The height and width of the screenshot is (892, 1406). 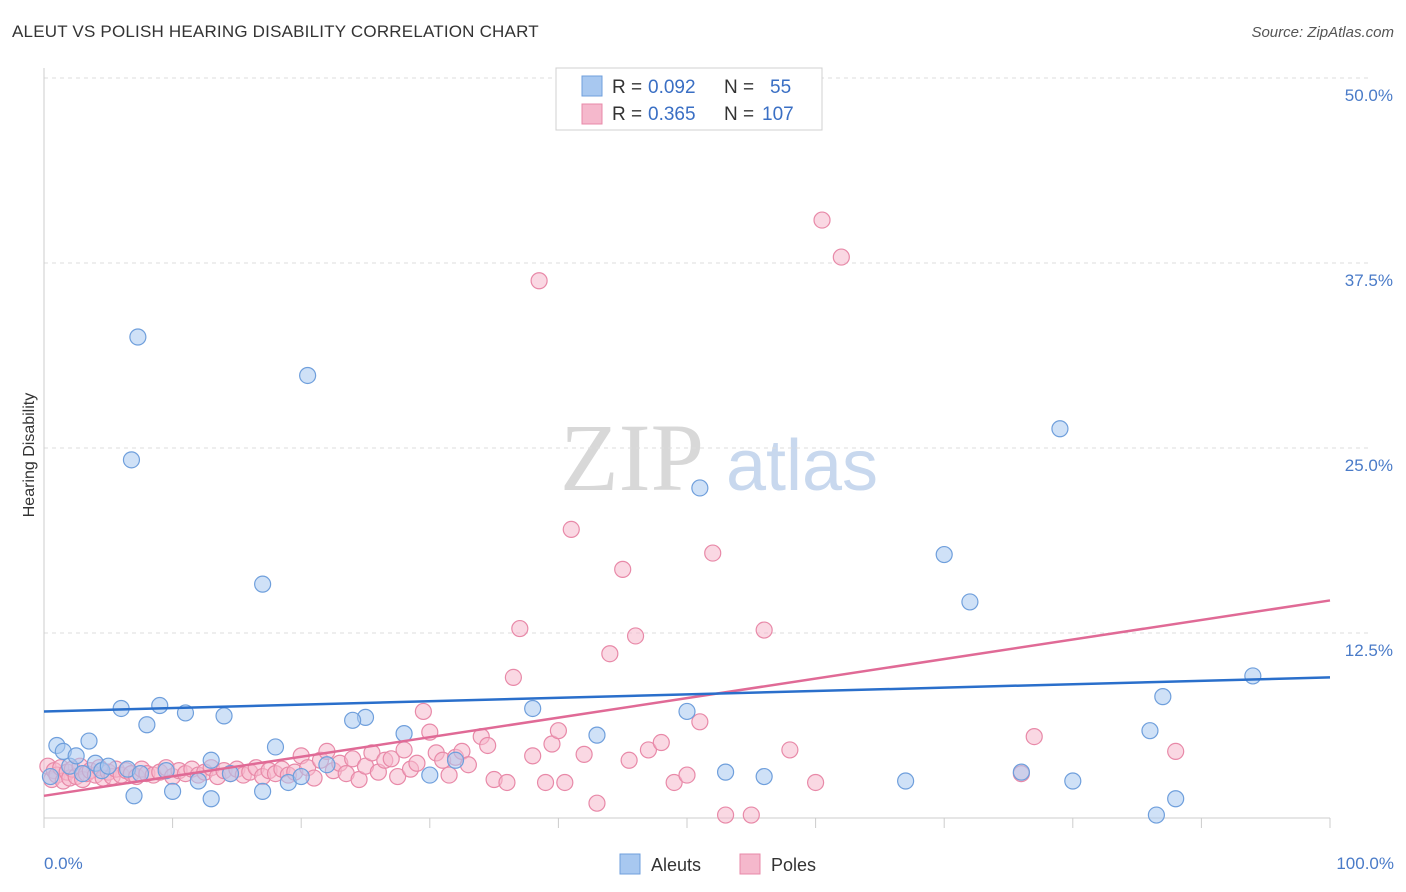 I want to click on y-tick-label-0: 12.5%, so click(x=1369, y=650).